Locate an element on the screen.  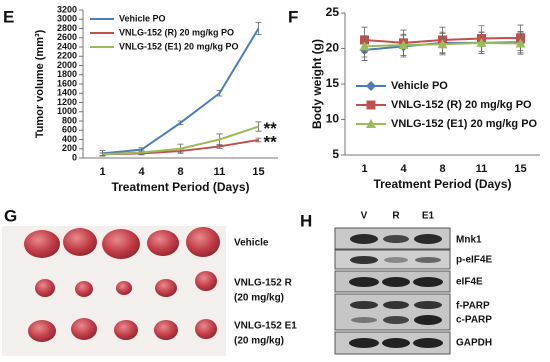
y-tick-label: 1000 is located at coordinates (67, 111).